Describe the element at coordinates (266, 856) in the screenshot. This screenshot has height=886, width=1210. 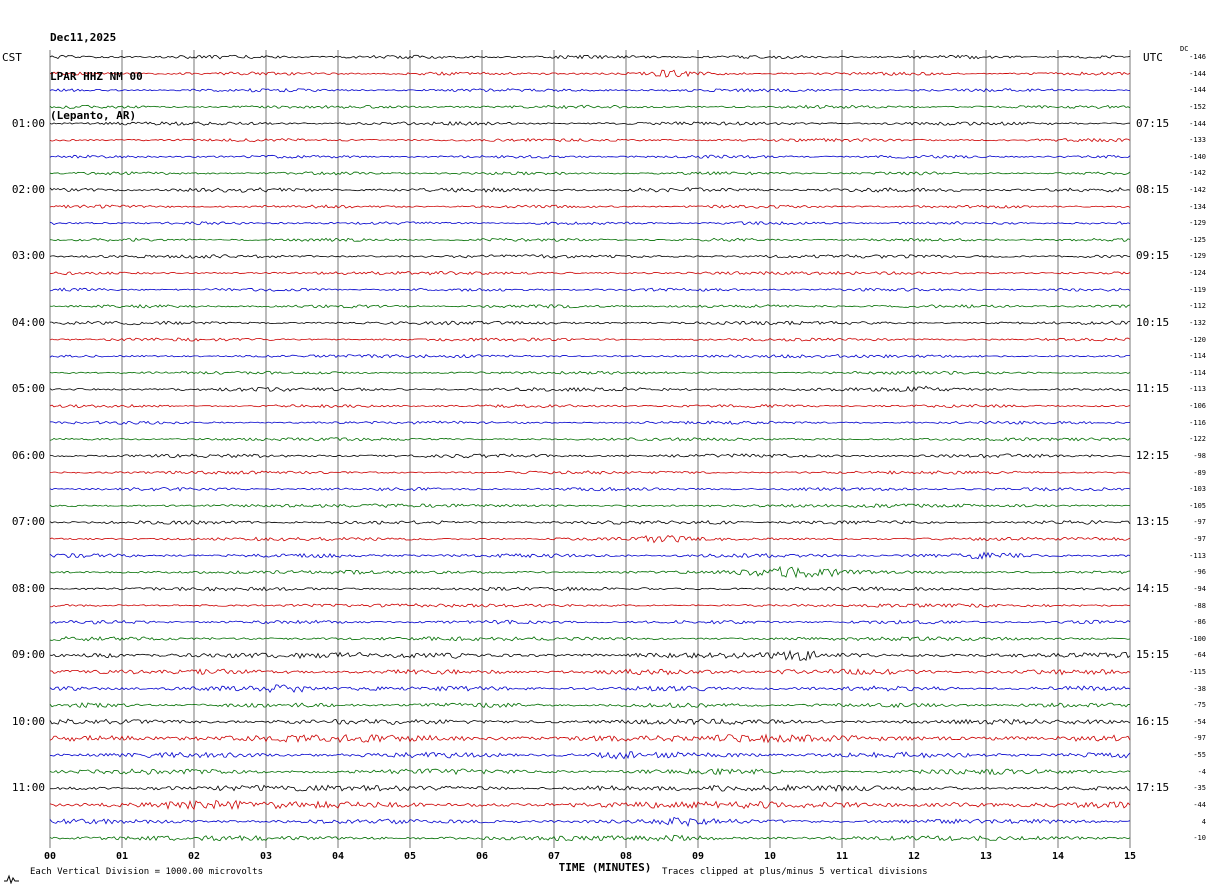
I see `minute-tick-label: 03` at that location.